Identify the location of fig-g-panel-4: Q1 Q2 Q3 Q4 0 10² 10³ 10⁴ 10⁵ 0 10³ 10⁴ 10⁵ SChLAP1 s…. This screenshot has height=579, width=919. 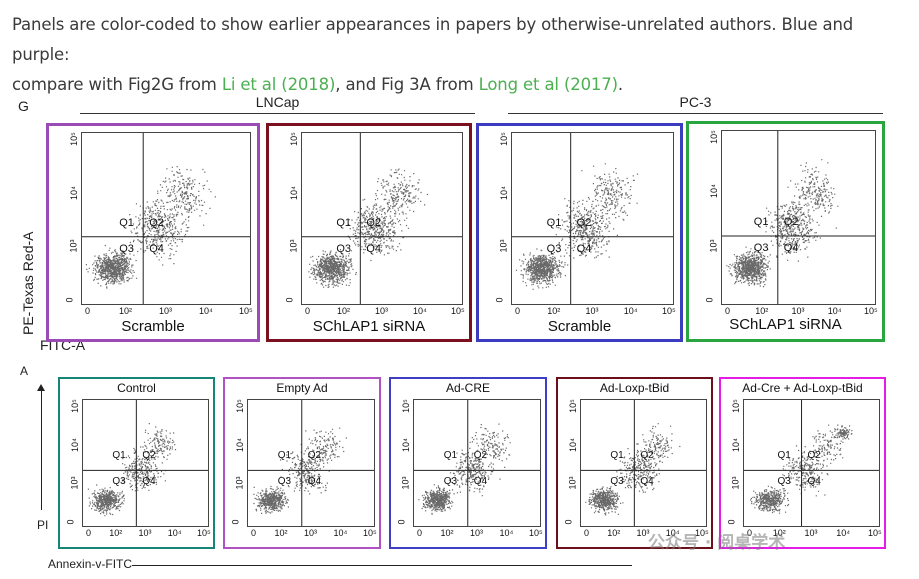
(785, 231).